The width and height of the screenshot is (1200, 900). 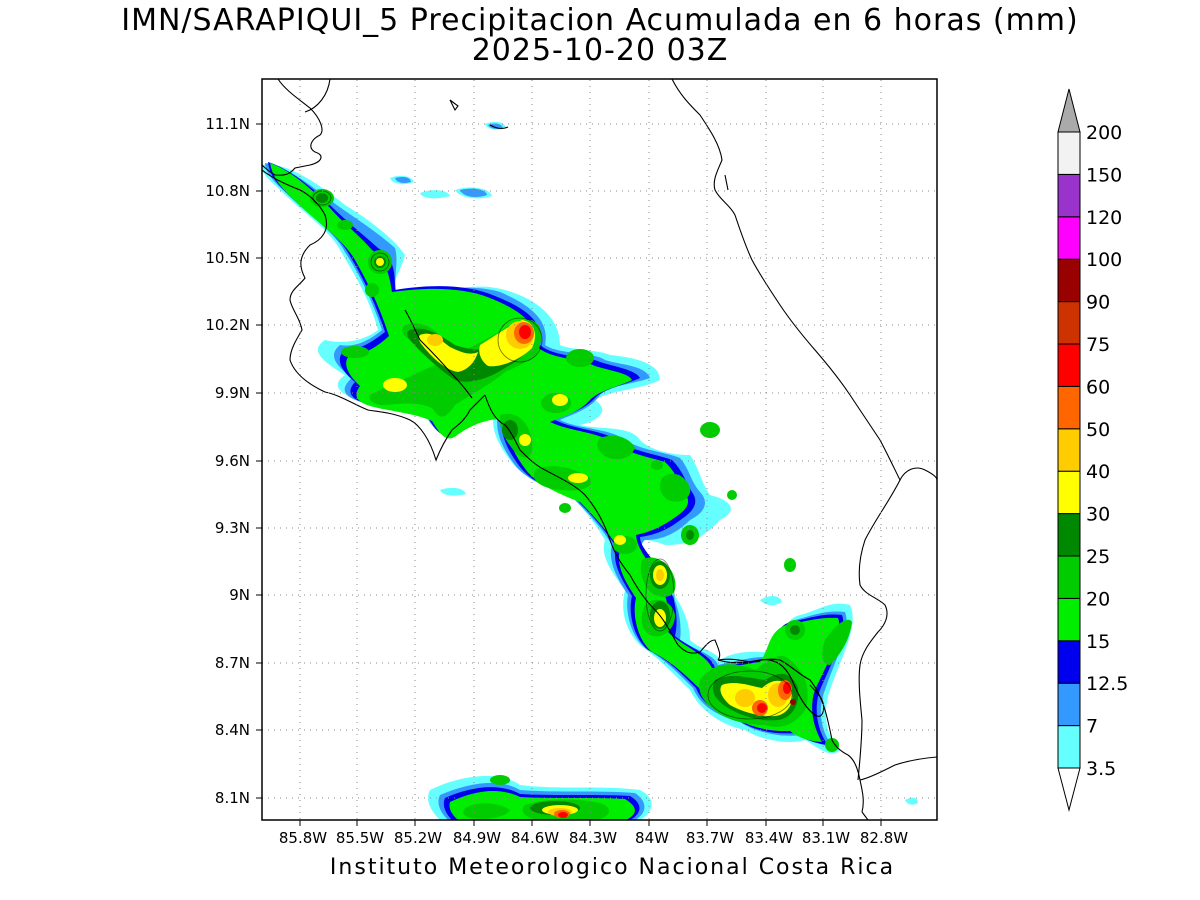 I want to click on colorbar-label: 200, so click(x=1104, y=133).